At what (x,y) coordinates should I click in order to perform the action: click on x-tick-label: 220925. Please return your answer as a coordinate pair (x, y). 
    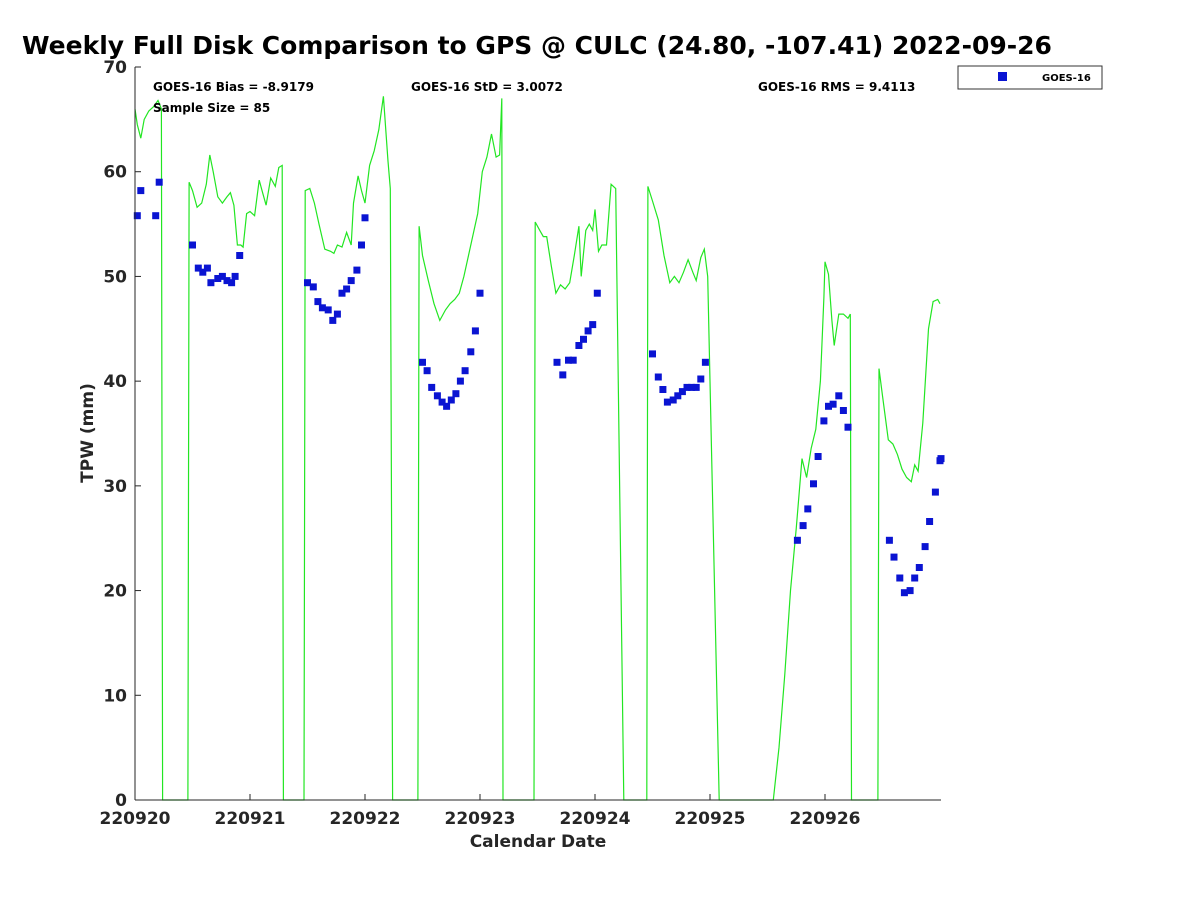
    Looking at the image, I should click on (710, 819).